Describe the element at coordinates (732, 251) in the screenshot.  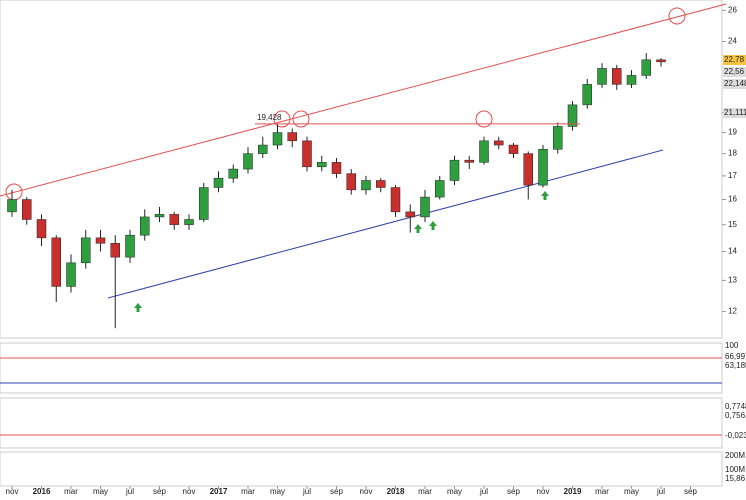
I see `y-tick-label: 14` at that location.